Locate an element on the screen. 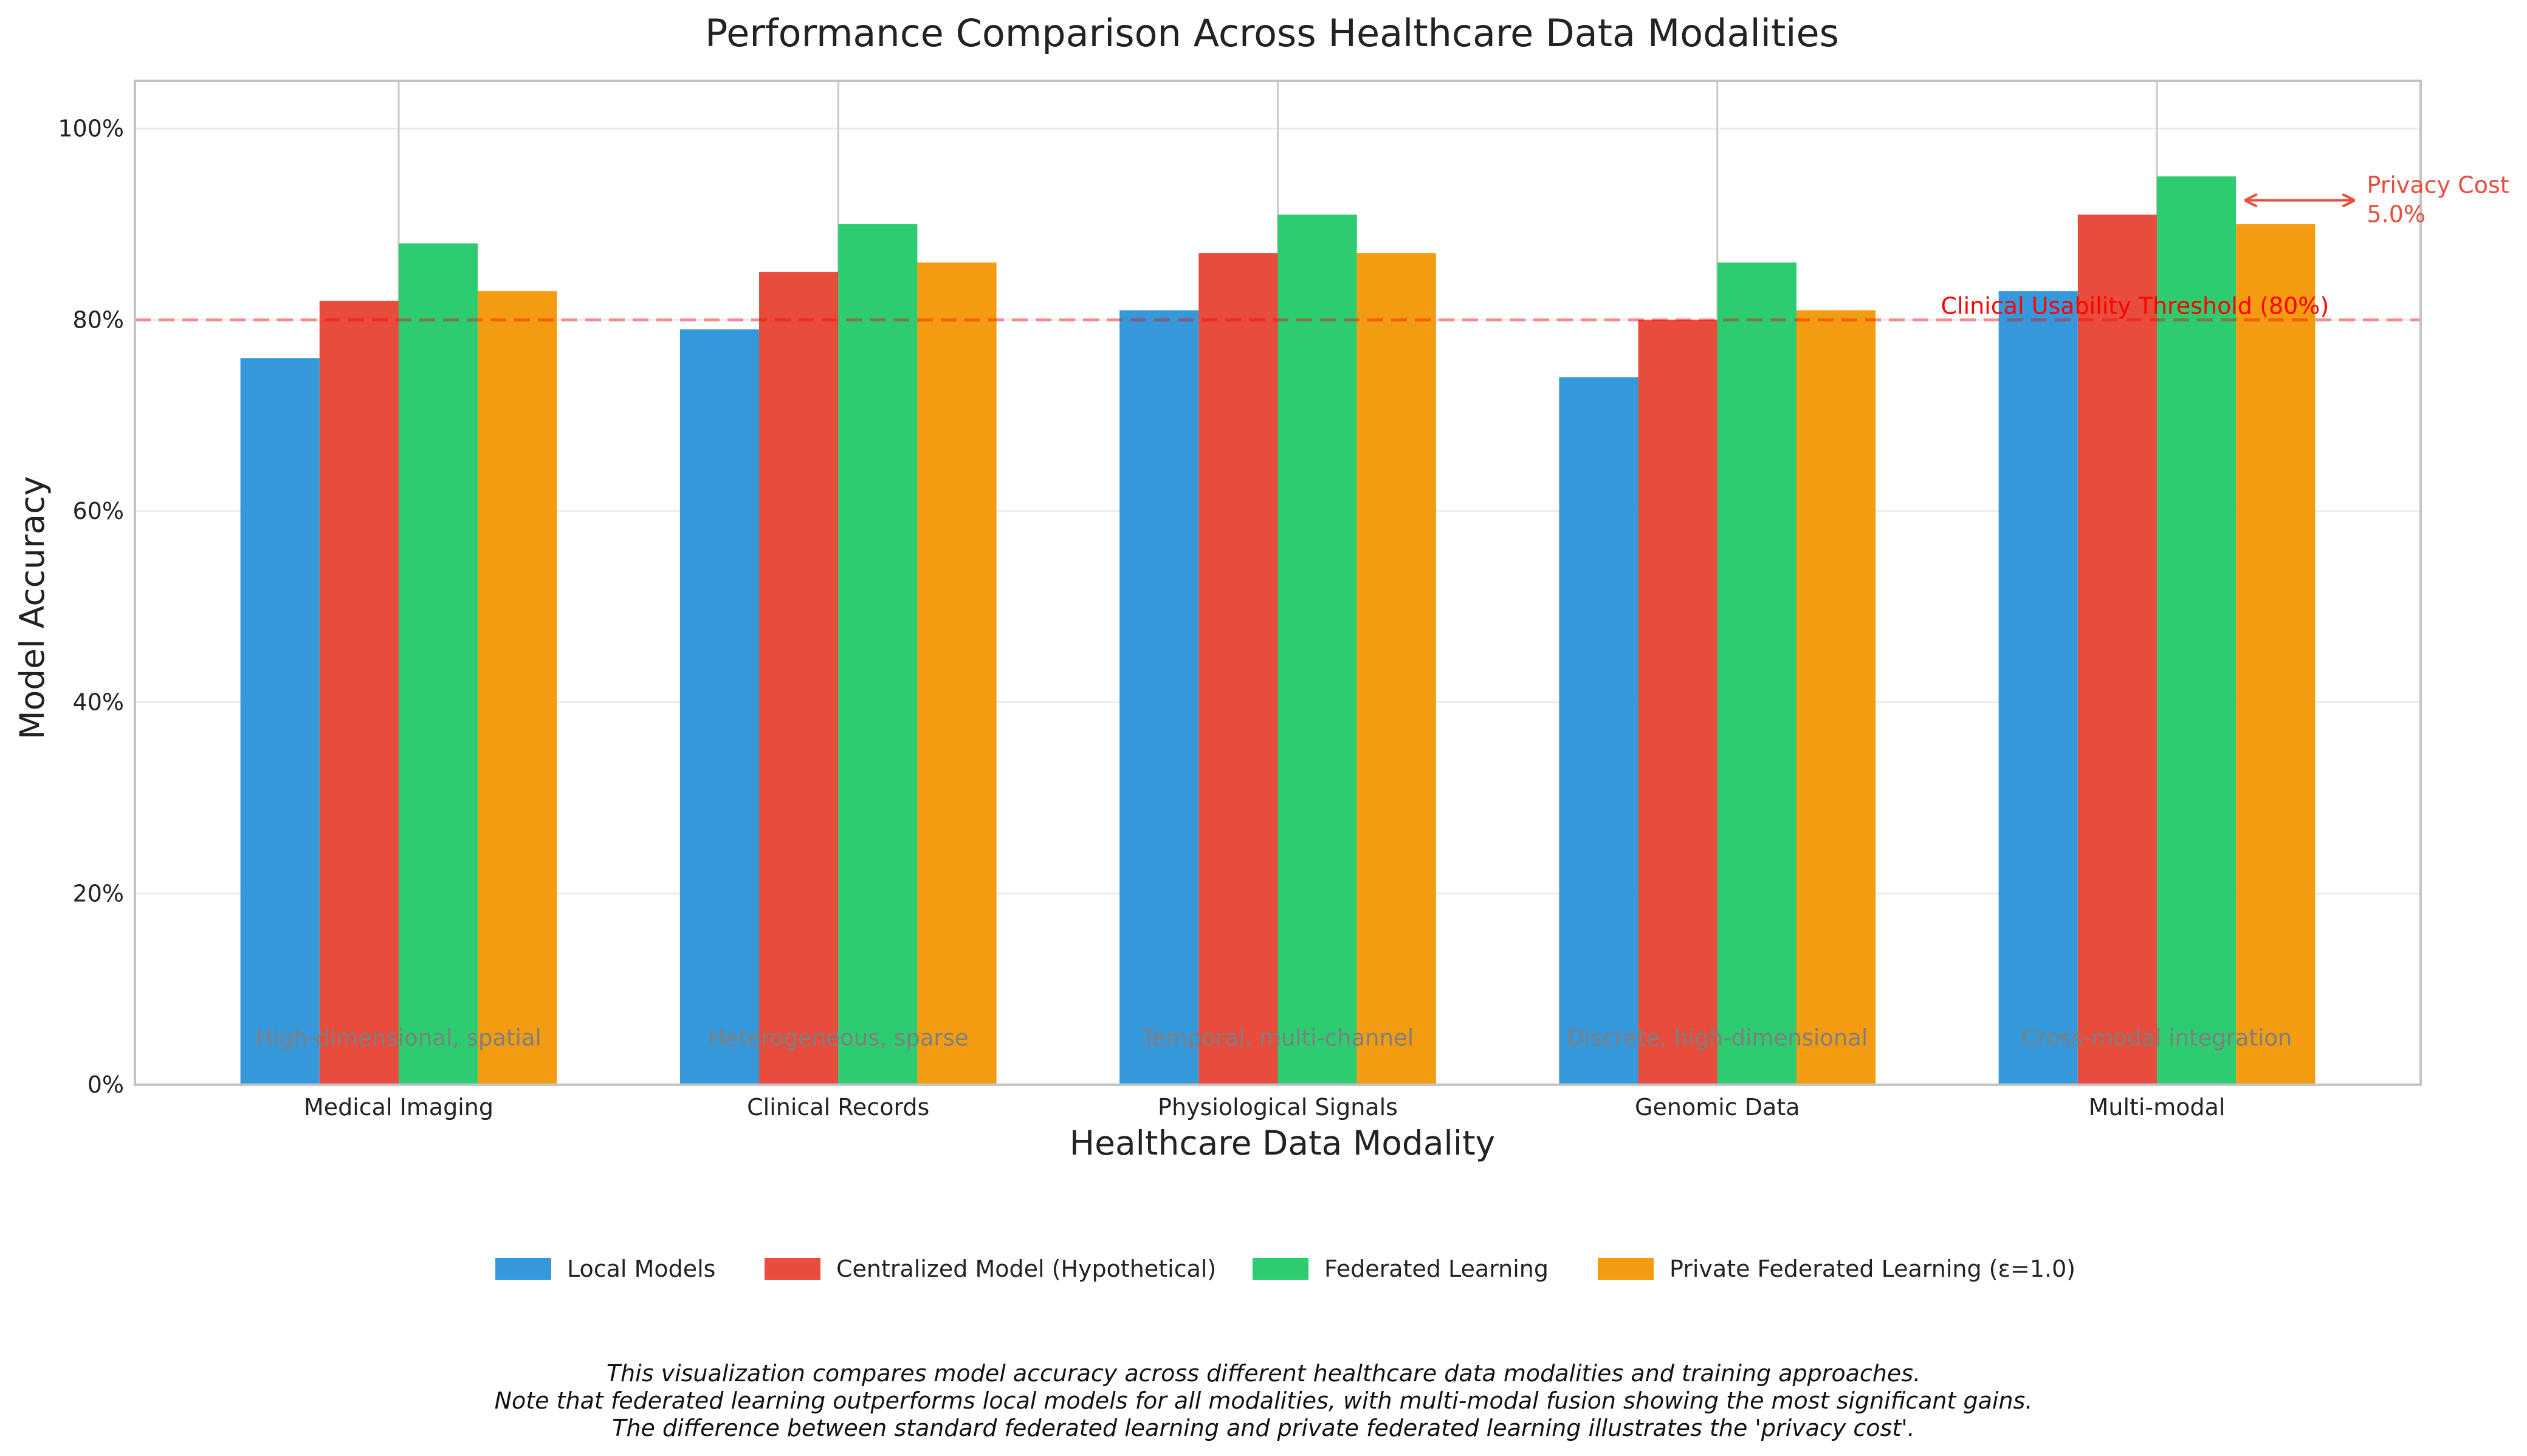 This screenshot has height=1456, width=2527. x-axis-label: Healthcare Data Modality is located at coordinates (1282, 1143).